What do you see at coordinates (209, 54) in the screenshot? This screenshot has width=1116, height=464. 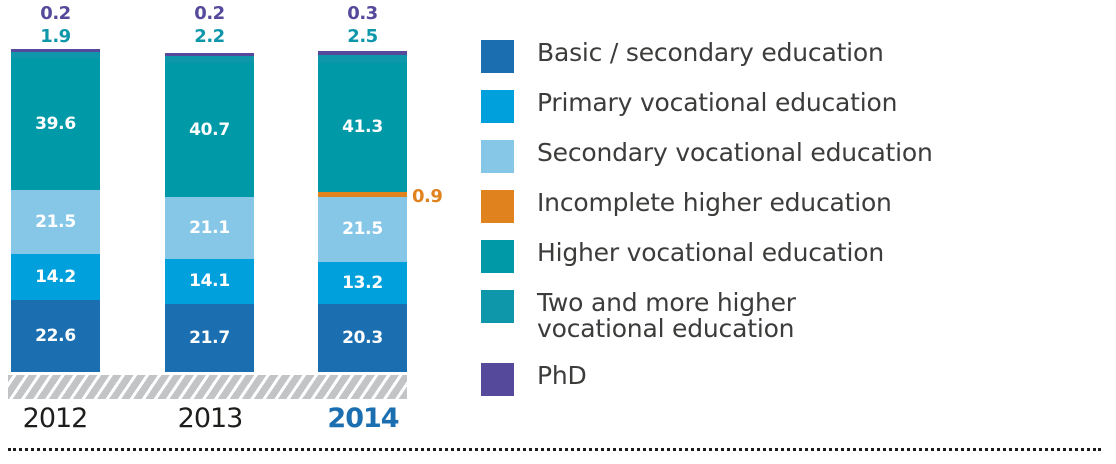 I see `segment-2013-phd` at bounding box center [209, 54].